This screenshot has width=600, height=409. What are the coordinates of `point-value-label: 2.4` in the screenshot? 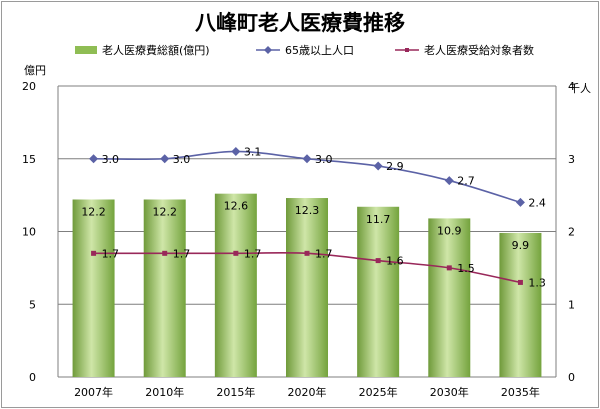 It's located at (537, 202).